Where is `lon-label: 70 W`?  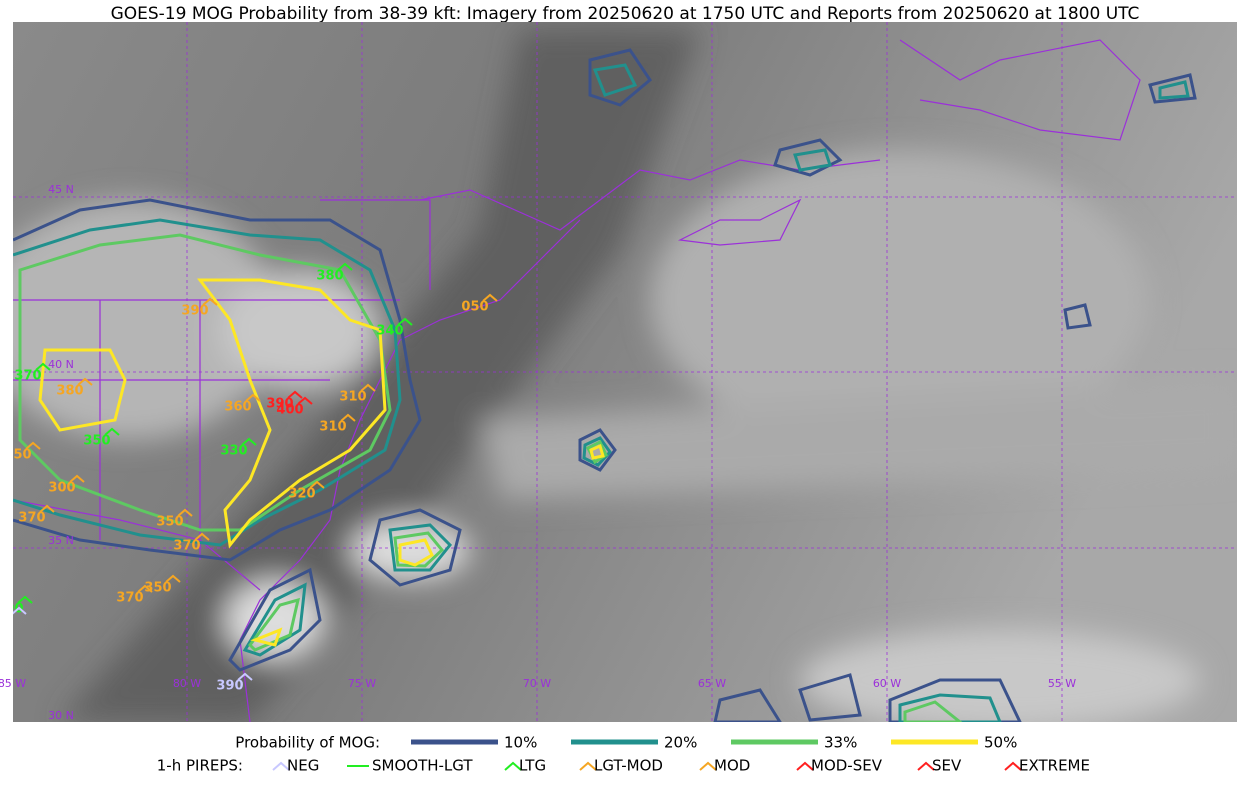
lon-label: 70 W is located at coordinates (537, 683).